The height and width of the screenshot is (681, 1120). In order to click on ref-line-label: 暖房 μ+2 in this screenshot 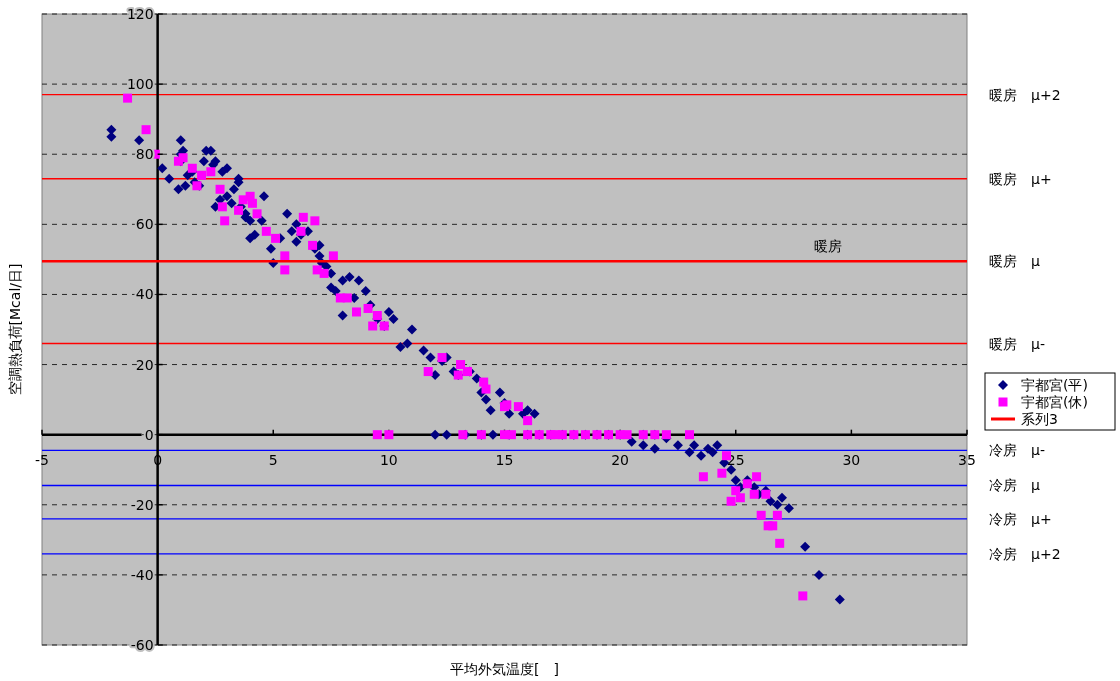, I will do `click(1025, 94)`.